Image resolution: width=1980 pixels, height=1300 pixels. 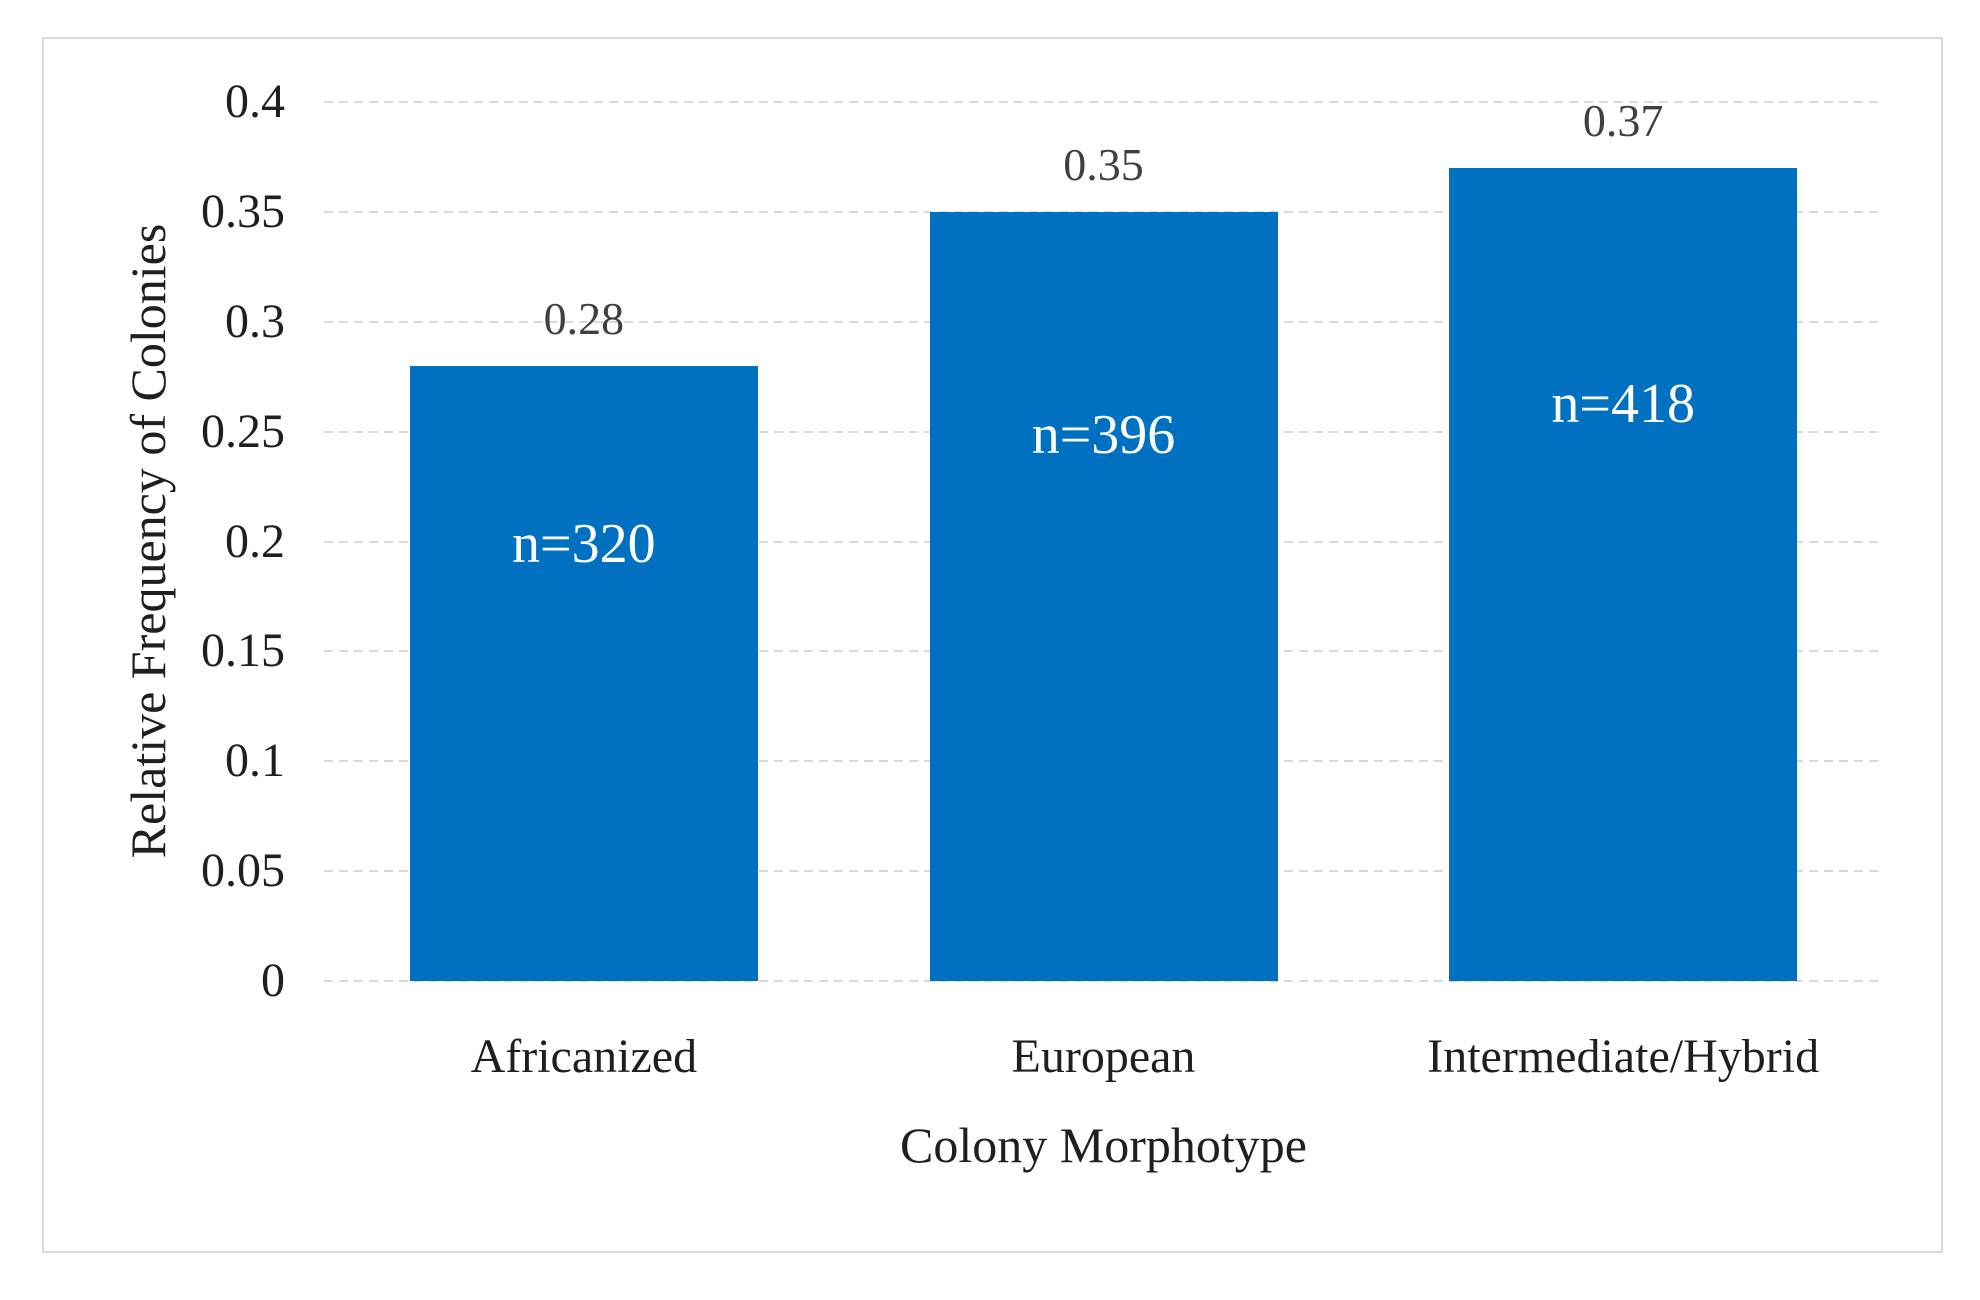 What do you see at coordinates (1623, 1056) in the screenshot?
I see `x-axis-category-label: Intermediate/Hybrid` at bounding box center [1623, 1056].